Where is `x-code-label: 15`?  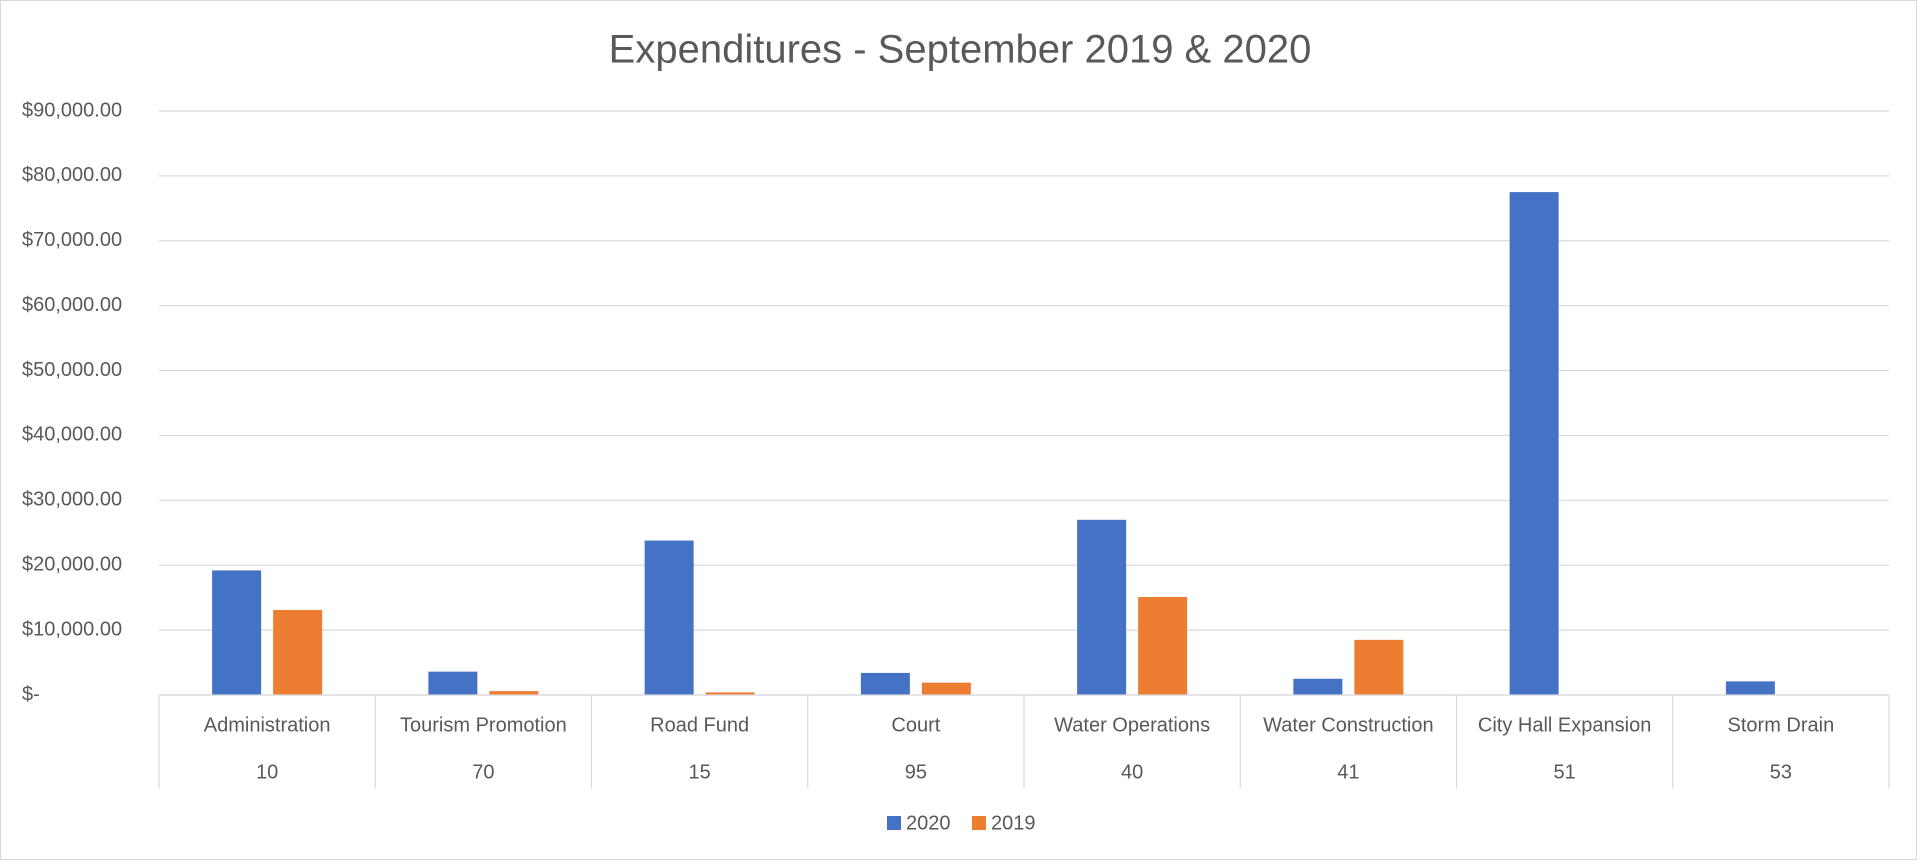 x-code-label: 15 is located at coordinates (700, 772).